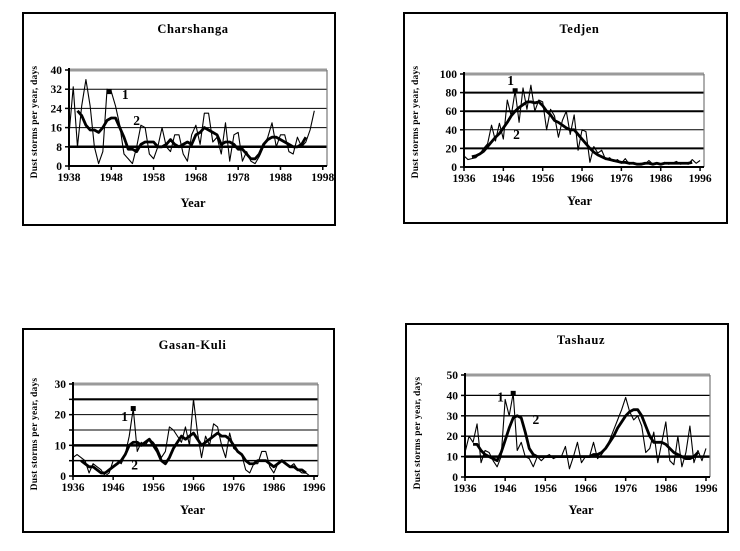 The height and width of the screenshot is (551, 740). What do you see at coordinates (69, 178) in the screenshot?
I see `x-tick-label: 1938` at bounding box center [69, 178].